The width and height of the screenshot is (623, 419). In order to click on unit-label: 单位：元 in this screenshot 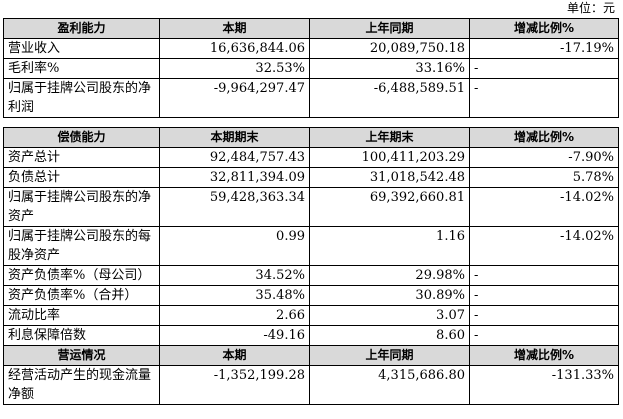, I will do `click(590, 8)`.